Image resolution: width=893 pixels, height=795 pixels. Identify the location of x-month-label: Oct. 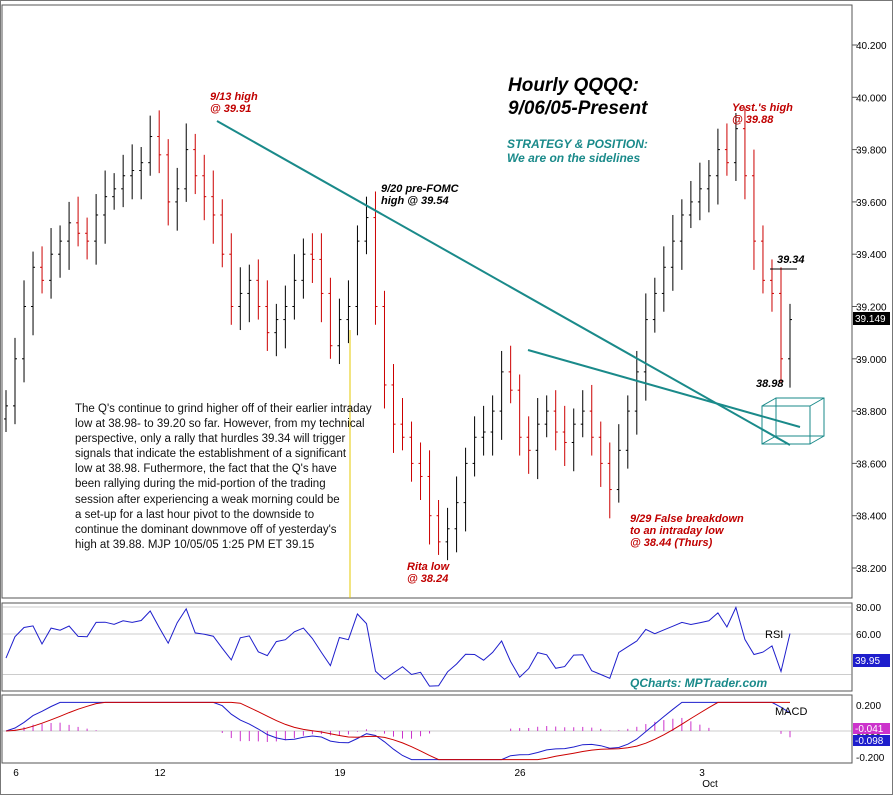
(710, 784).